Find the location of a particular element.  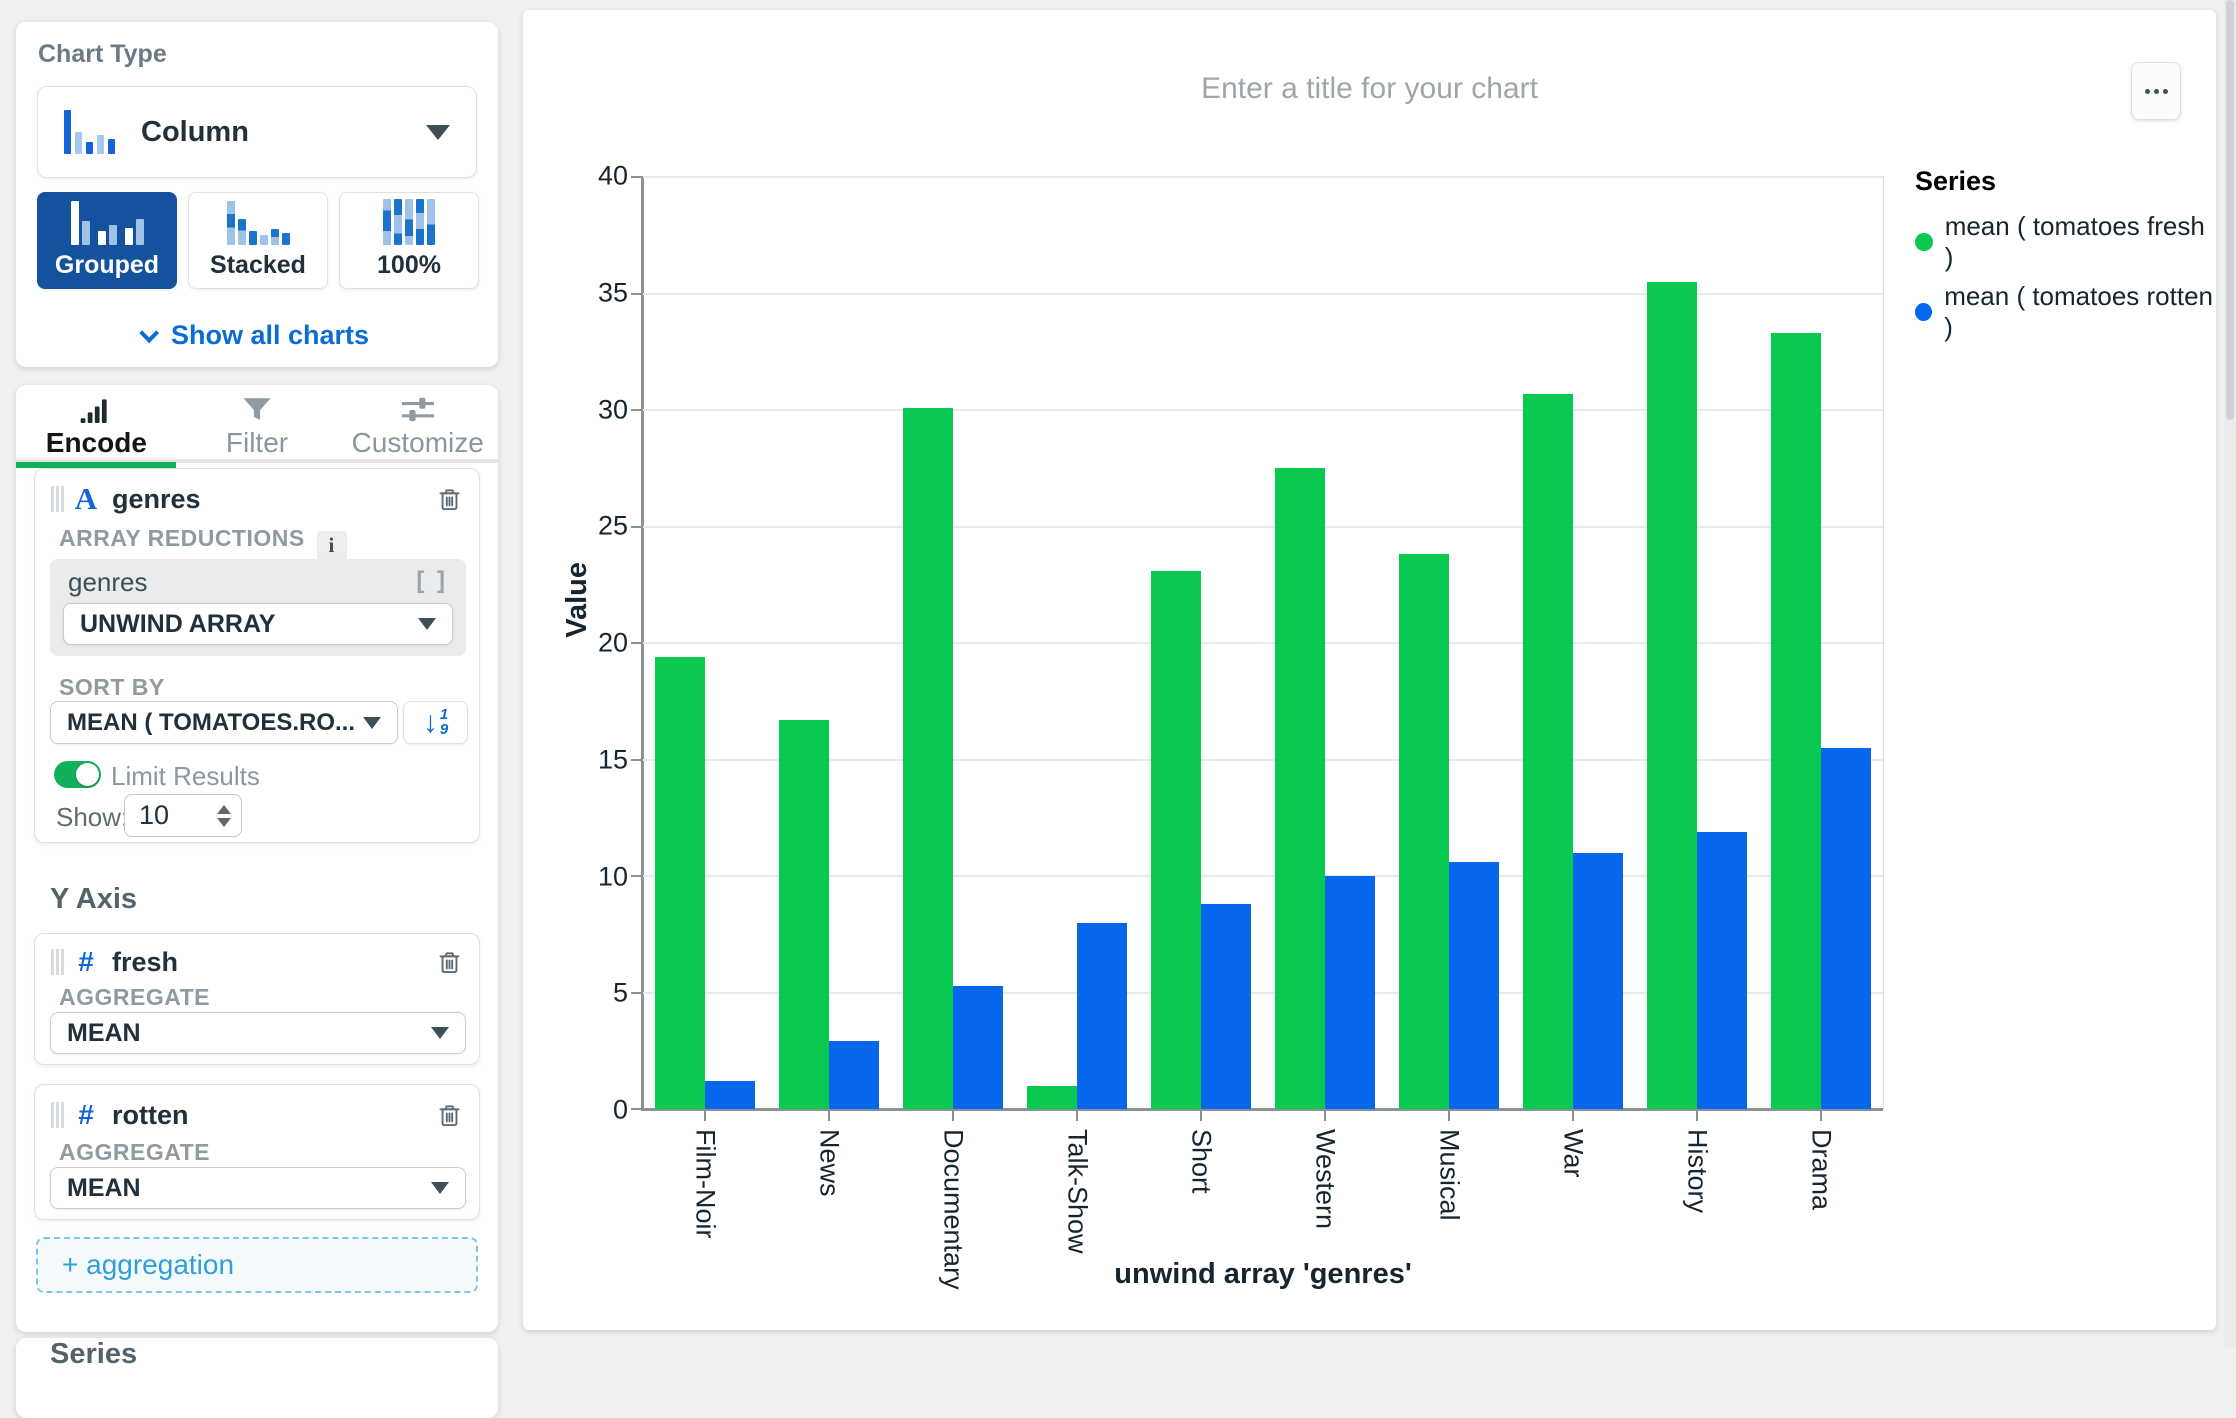

y-tick-label: 20 is located at coordinates (612, 642).